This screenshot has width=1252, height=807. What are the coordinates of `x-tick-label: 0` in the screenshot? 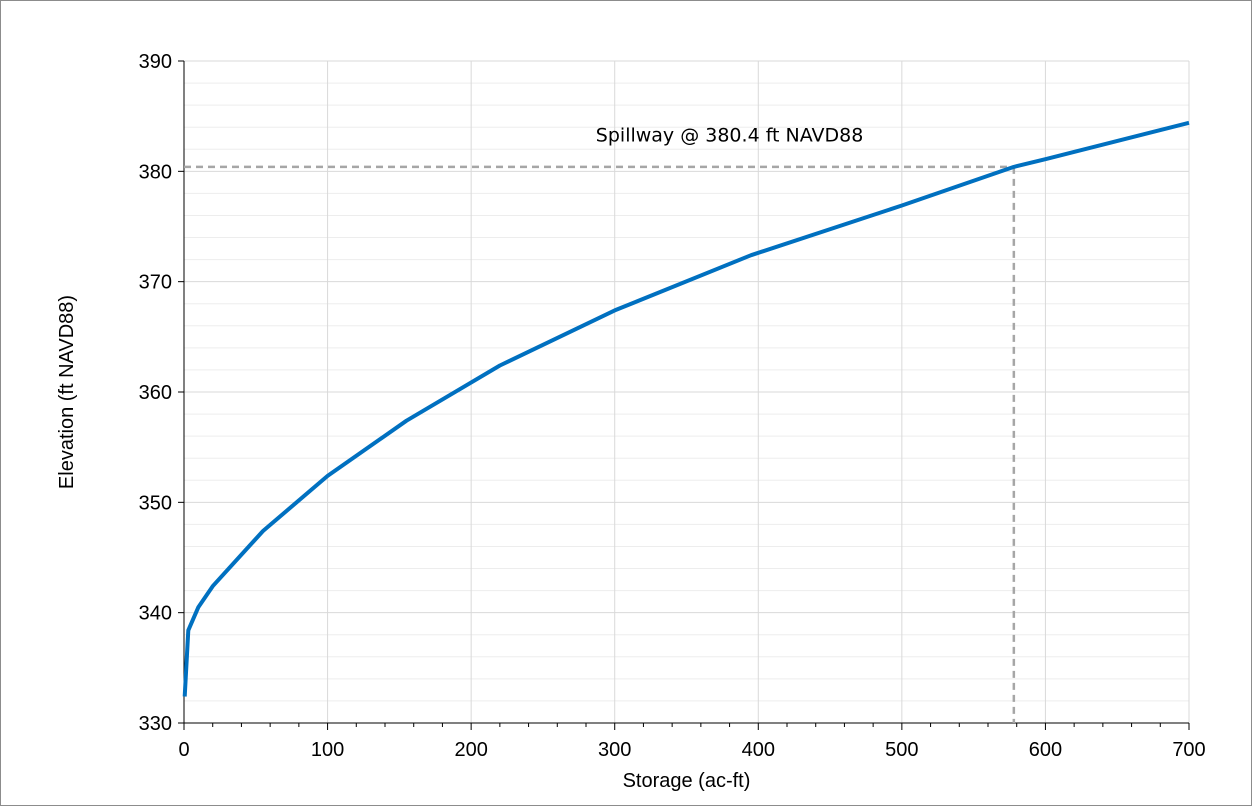 It's located at (183, 750).